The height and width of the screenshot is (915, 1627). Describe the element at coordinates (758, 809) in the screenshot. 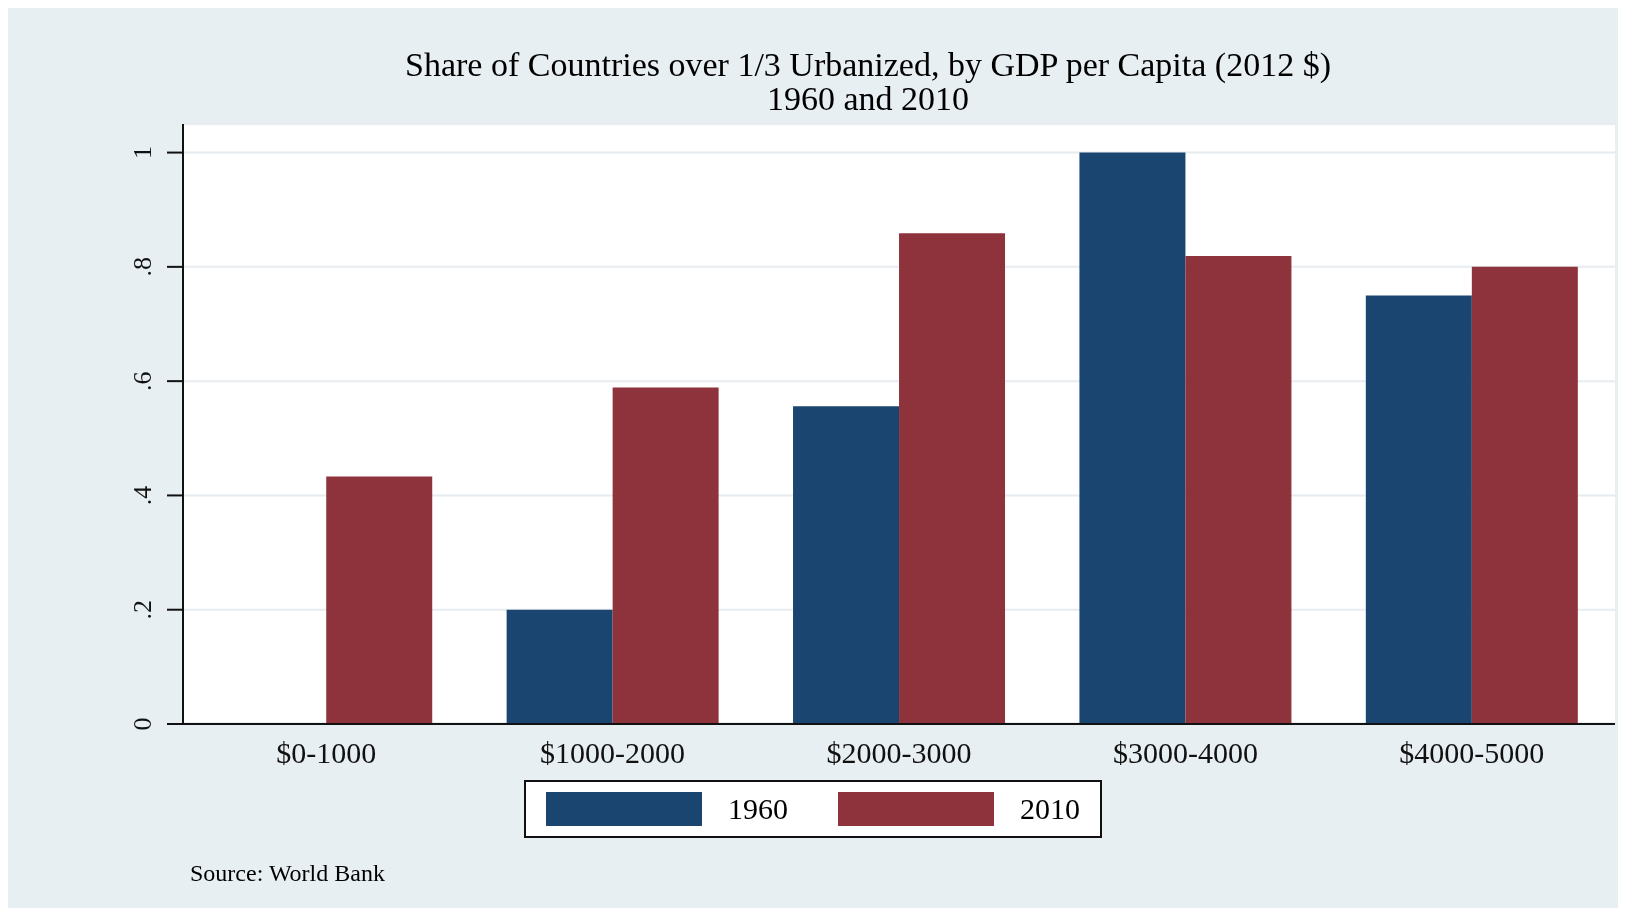

I see `text: 1960` at that location.